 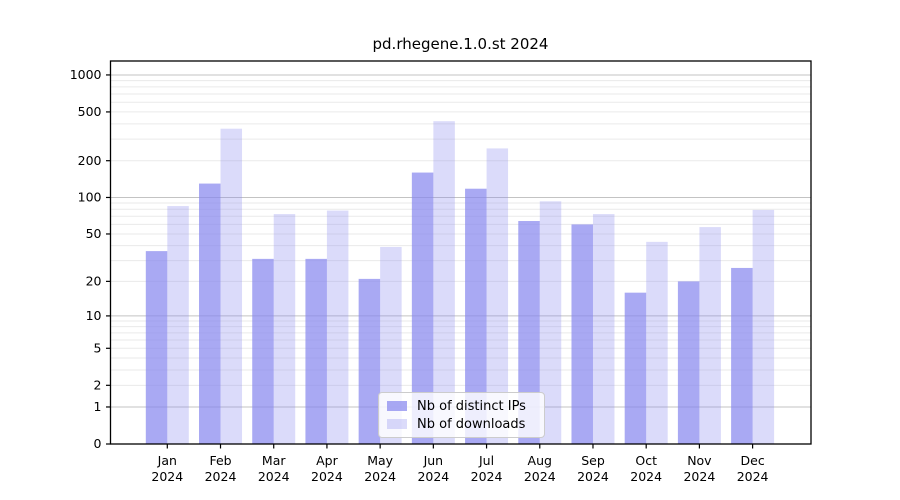 I want to click on y-tick-label: 1, so click(x=98, y=406).